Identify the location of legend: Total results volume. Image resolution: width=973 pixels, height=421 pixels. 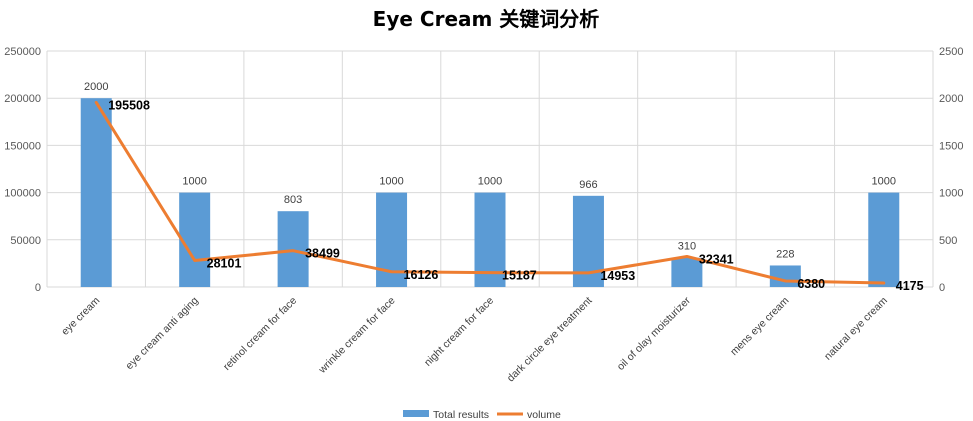
(482, 415).